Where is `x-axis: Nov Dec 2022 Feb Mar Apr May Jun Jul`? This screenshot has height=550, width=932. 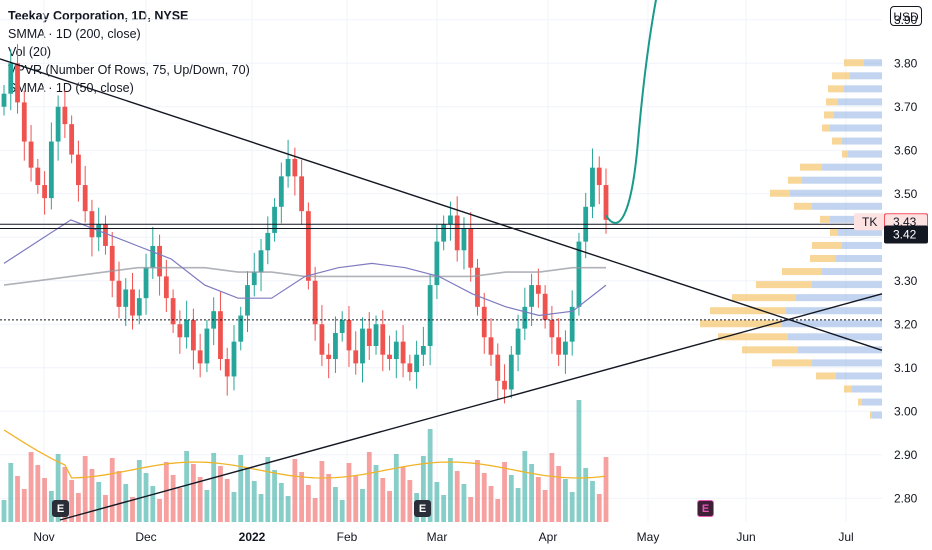 x-axis: Nov Dec 2022 Feb Mar Apr May Jun Jul is located at coordinates (443, 537).